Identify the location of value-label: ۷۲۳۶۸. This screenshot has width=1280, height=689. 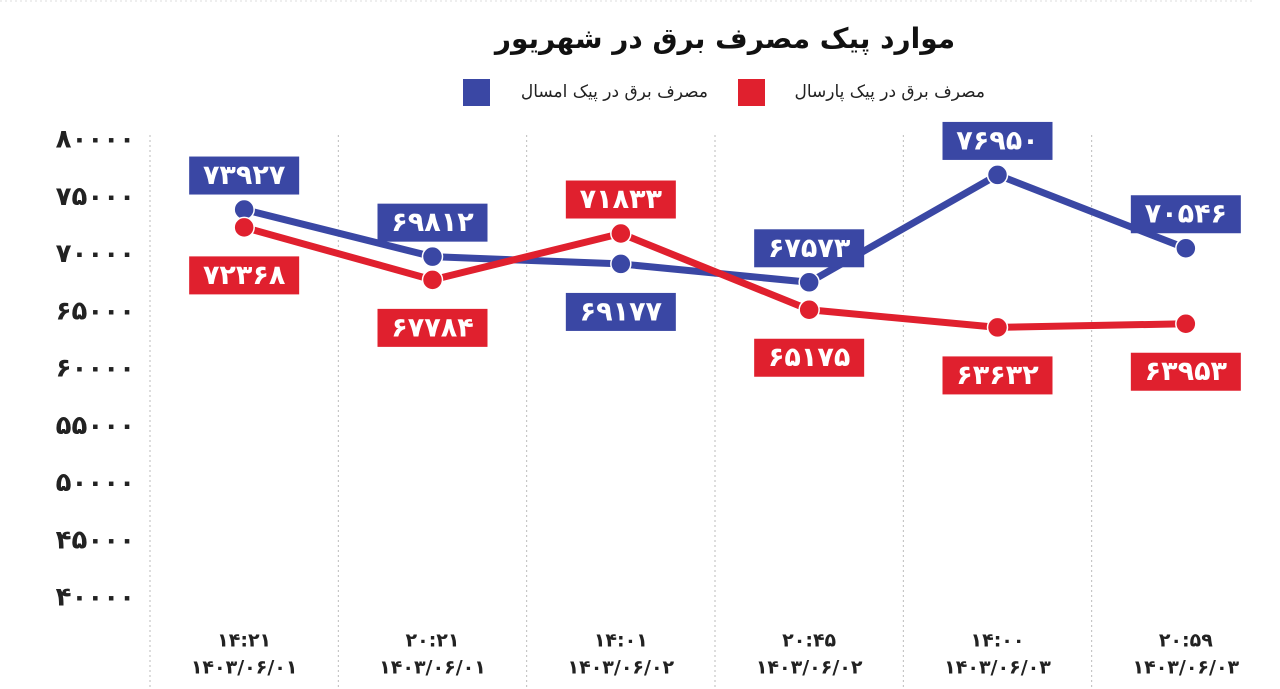
(244, 275).